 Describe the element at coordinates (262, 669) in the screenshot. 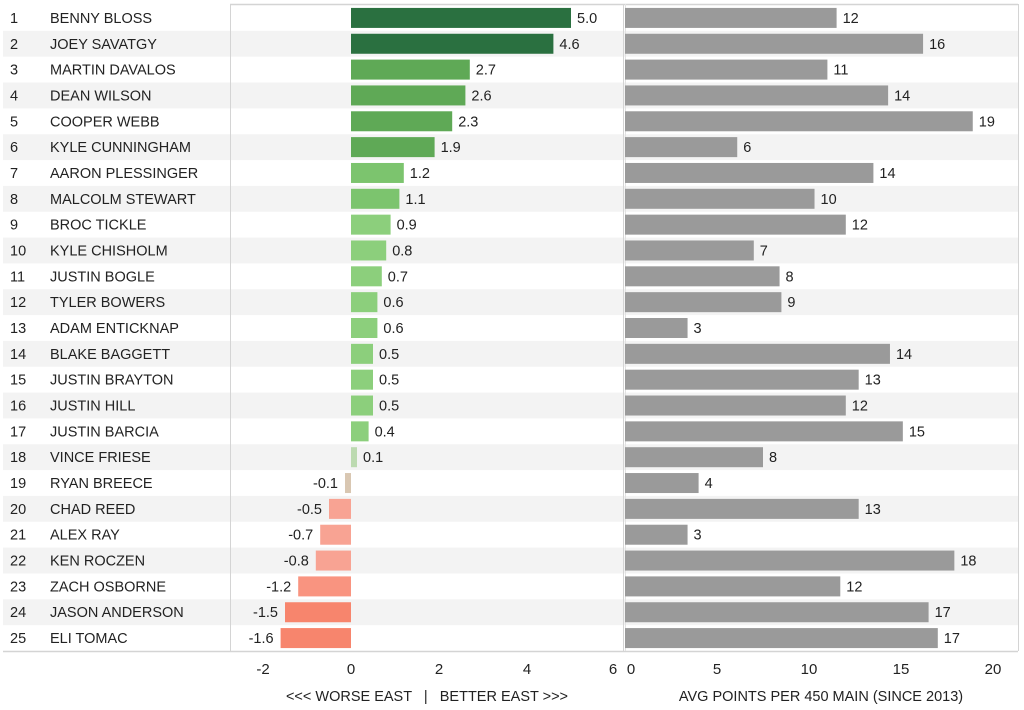

I see `east-diff-tick-label: -2` at that location.